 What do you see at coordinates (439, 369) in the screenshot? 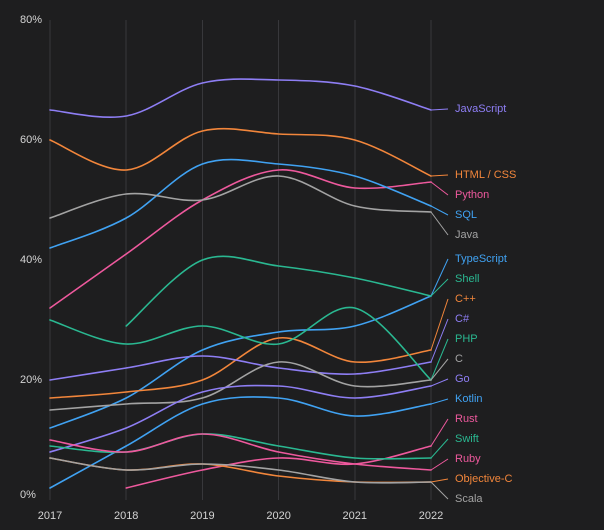
I see `end-label-connector-c` at bounding box center [439, 369].